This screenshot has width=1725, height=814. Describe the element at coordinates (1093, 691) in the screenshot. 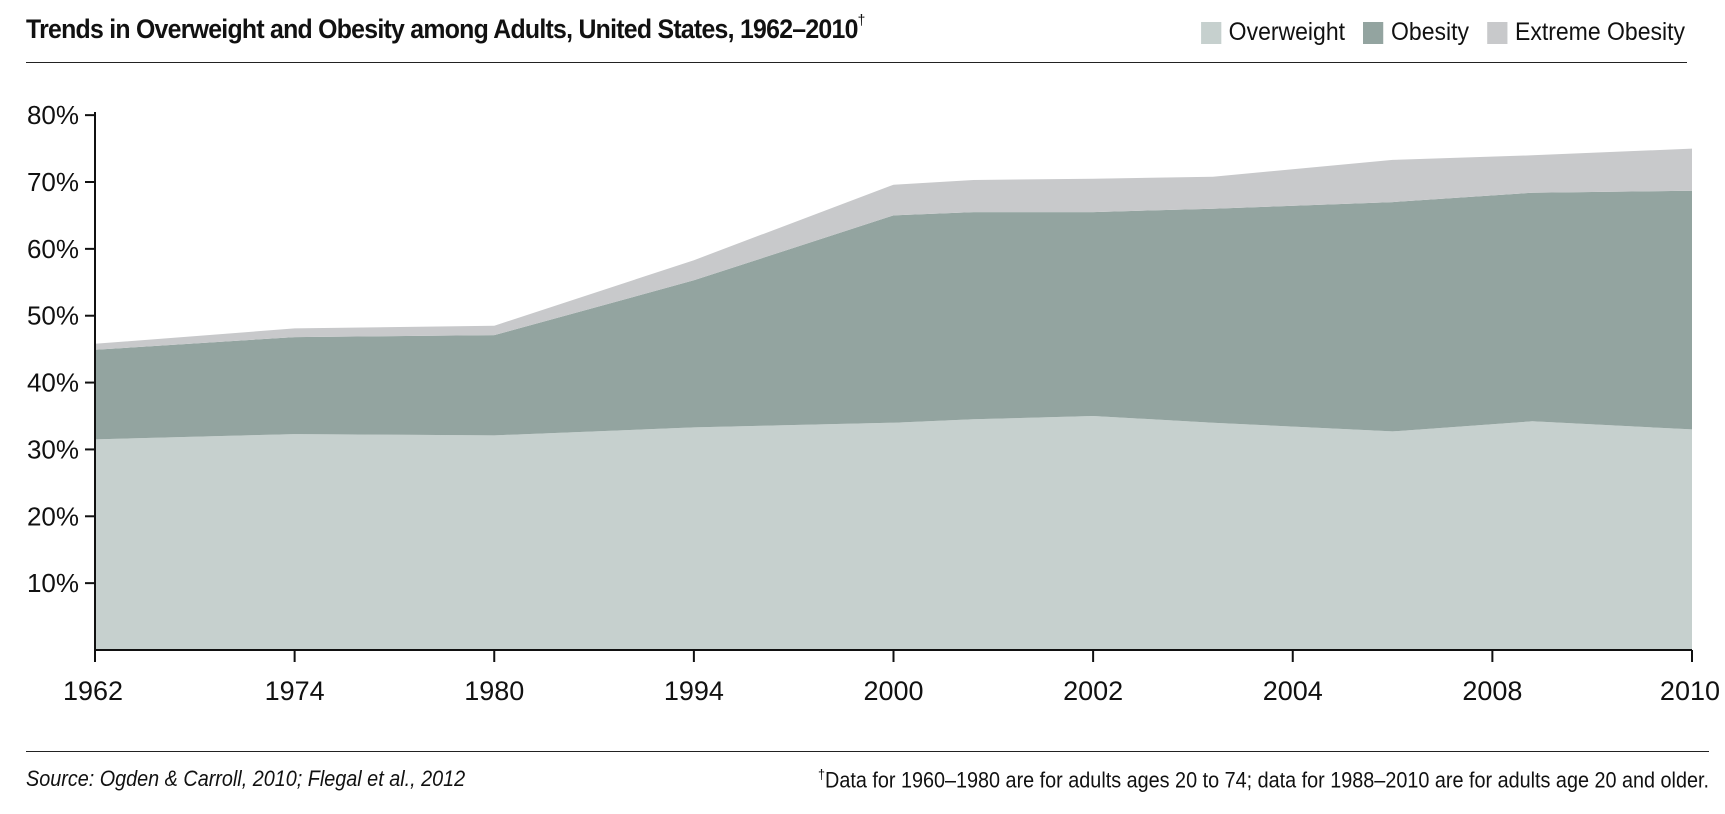

I see `x-tick-label: 2002` at that location.